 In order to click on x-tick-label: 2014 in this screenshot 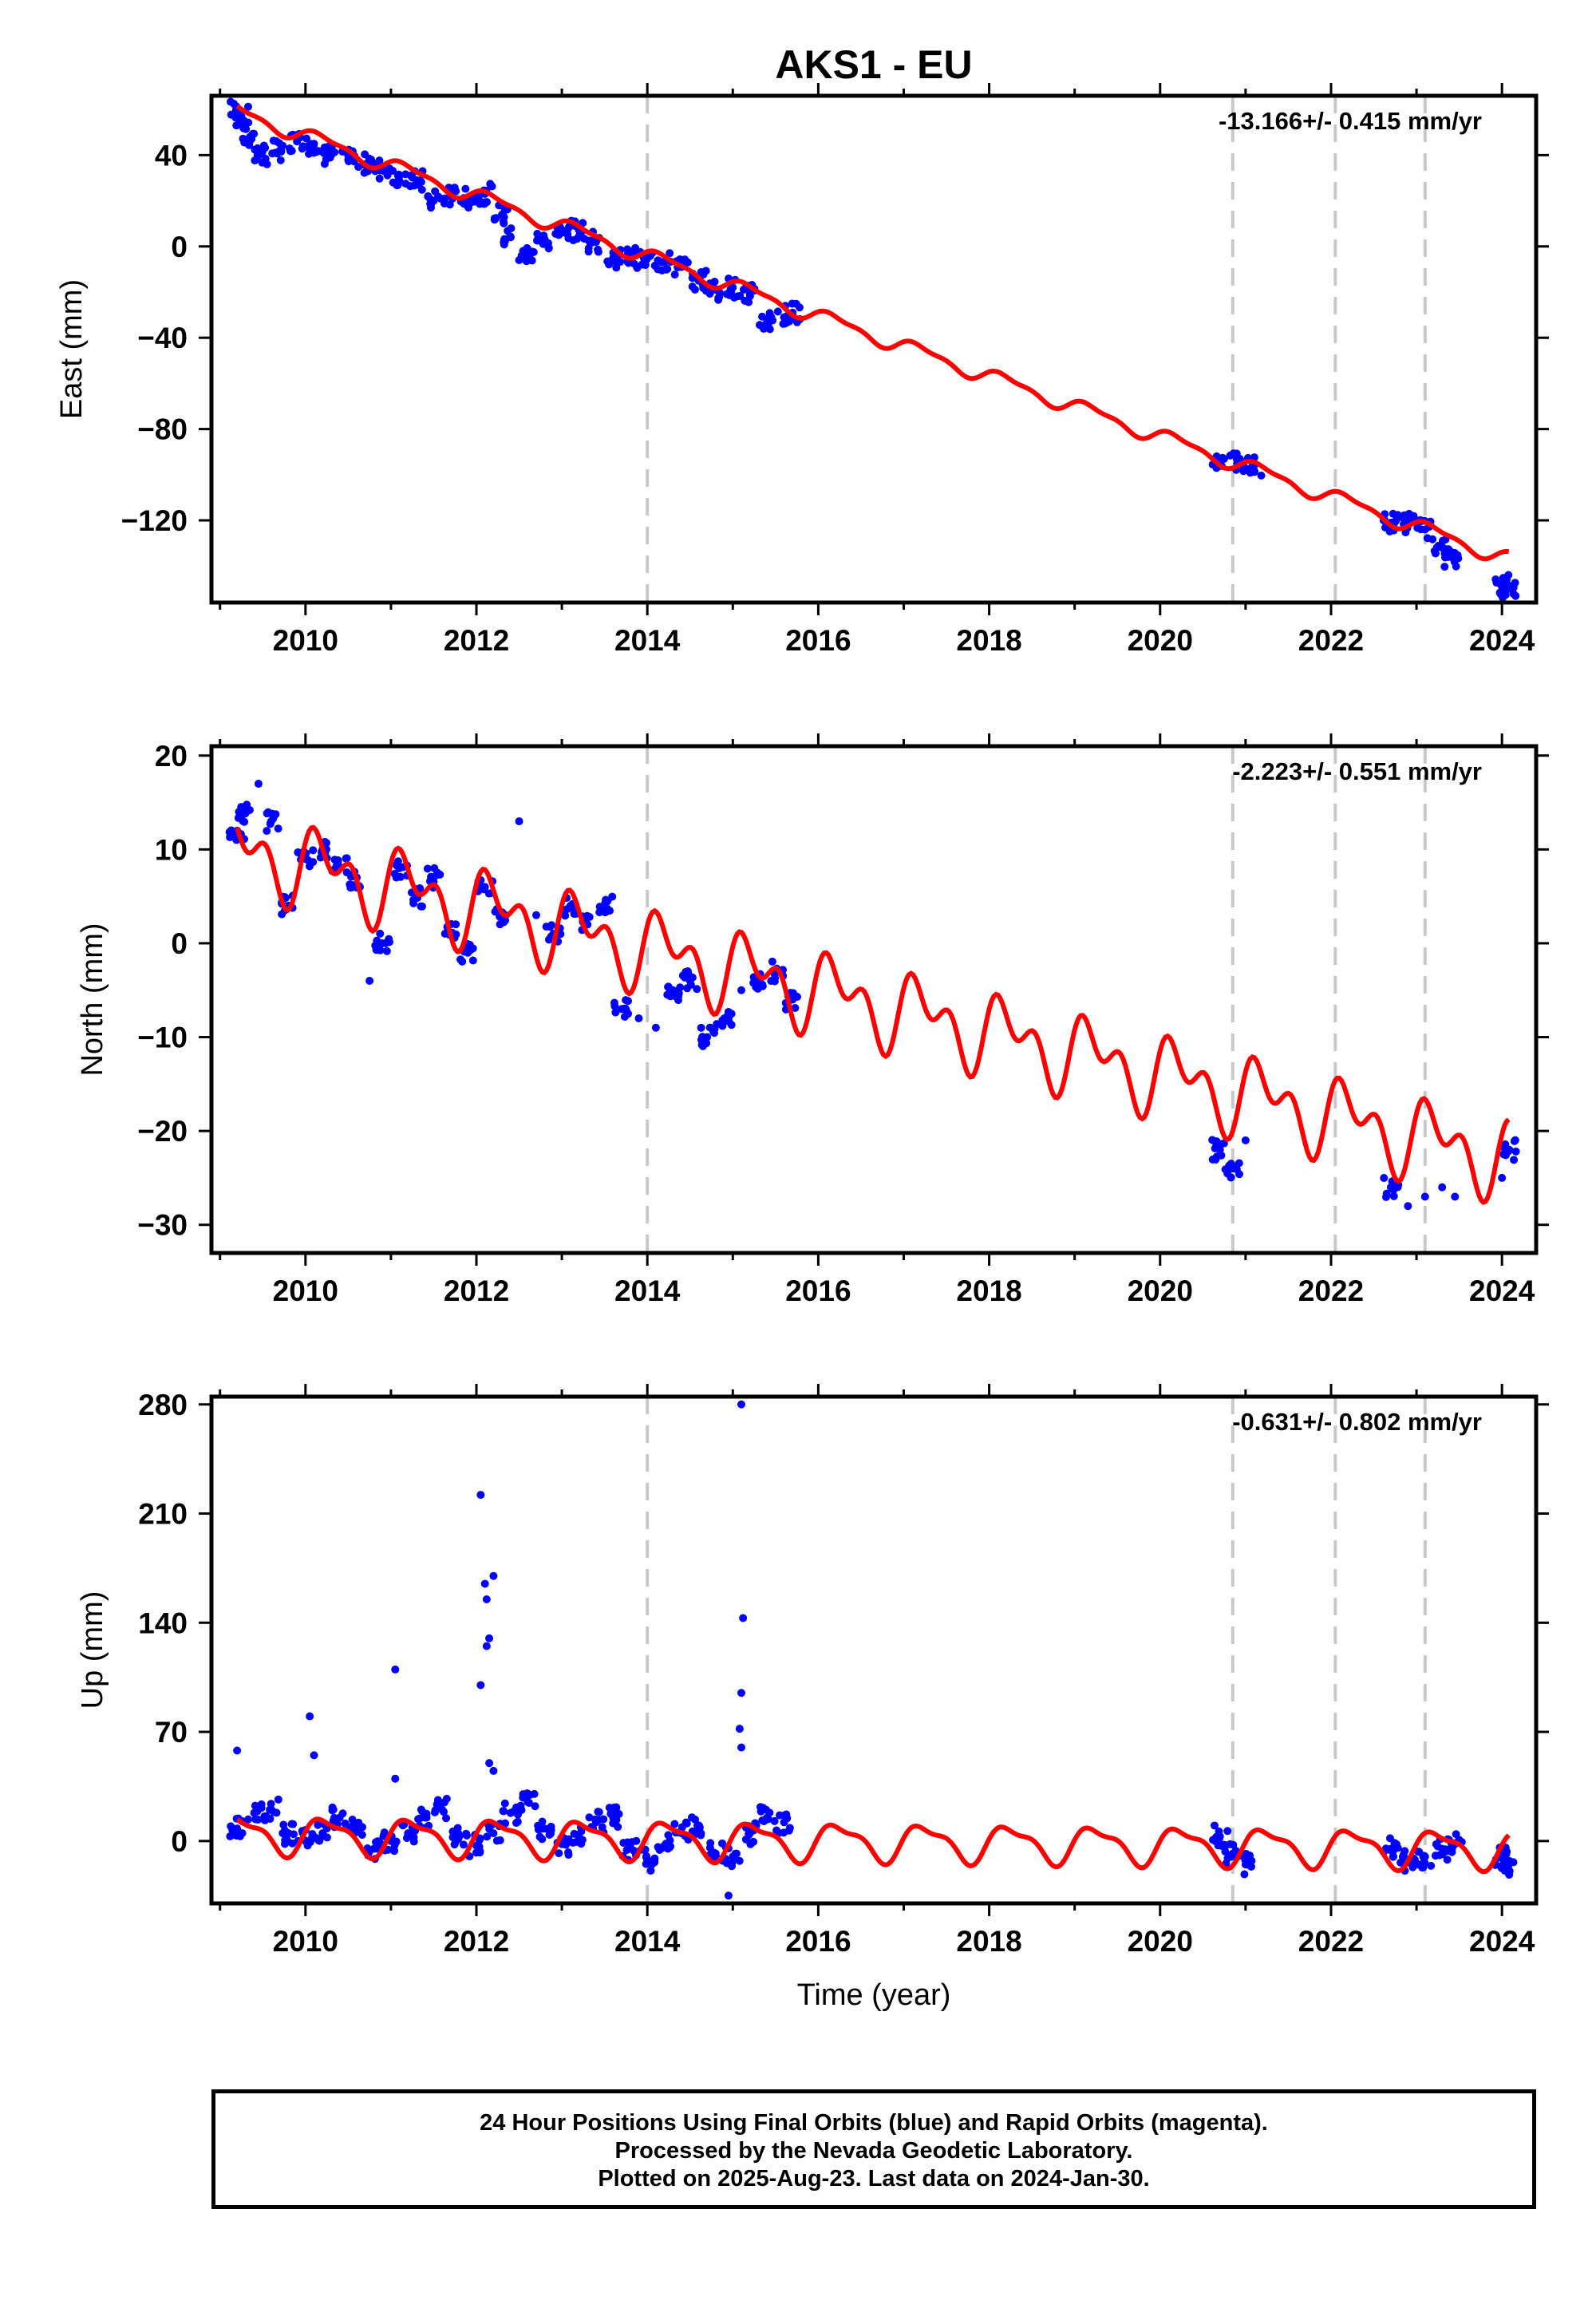, I will do `click(647, 1942)`.